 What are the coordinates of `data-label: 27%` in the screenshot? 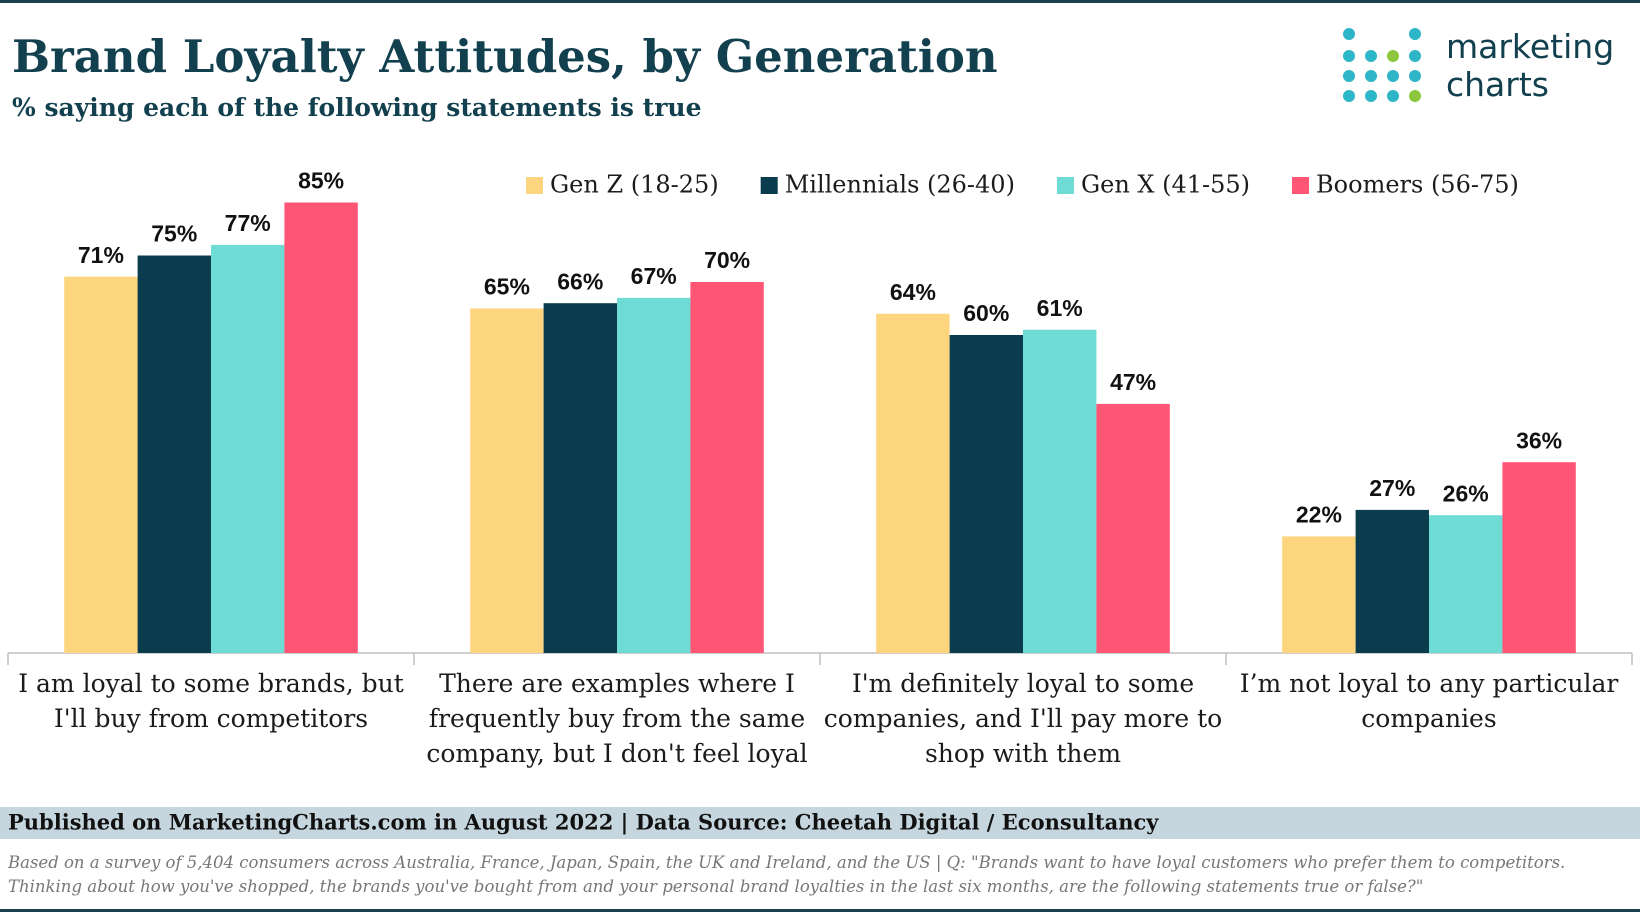 It's located at (1392, 488).